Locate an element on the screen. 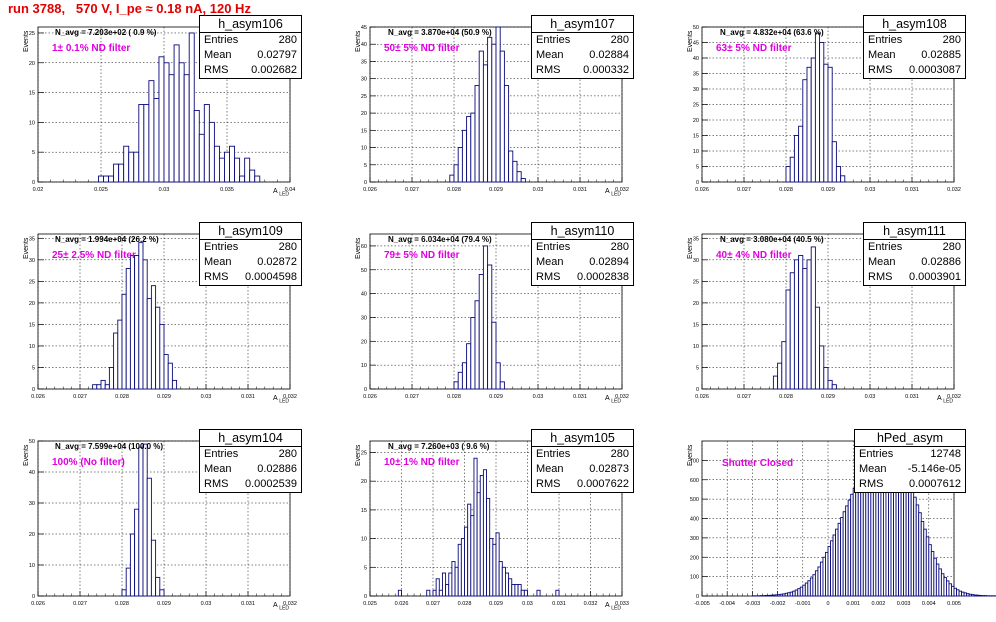 The image size is (996, 622). stats-value: 0.0007622 is located at coordinates (603, 484).